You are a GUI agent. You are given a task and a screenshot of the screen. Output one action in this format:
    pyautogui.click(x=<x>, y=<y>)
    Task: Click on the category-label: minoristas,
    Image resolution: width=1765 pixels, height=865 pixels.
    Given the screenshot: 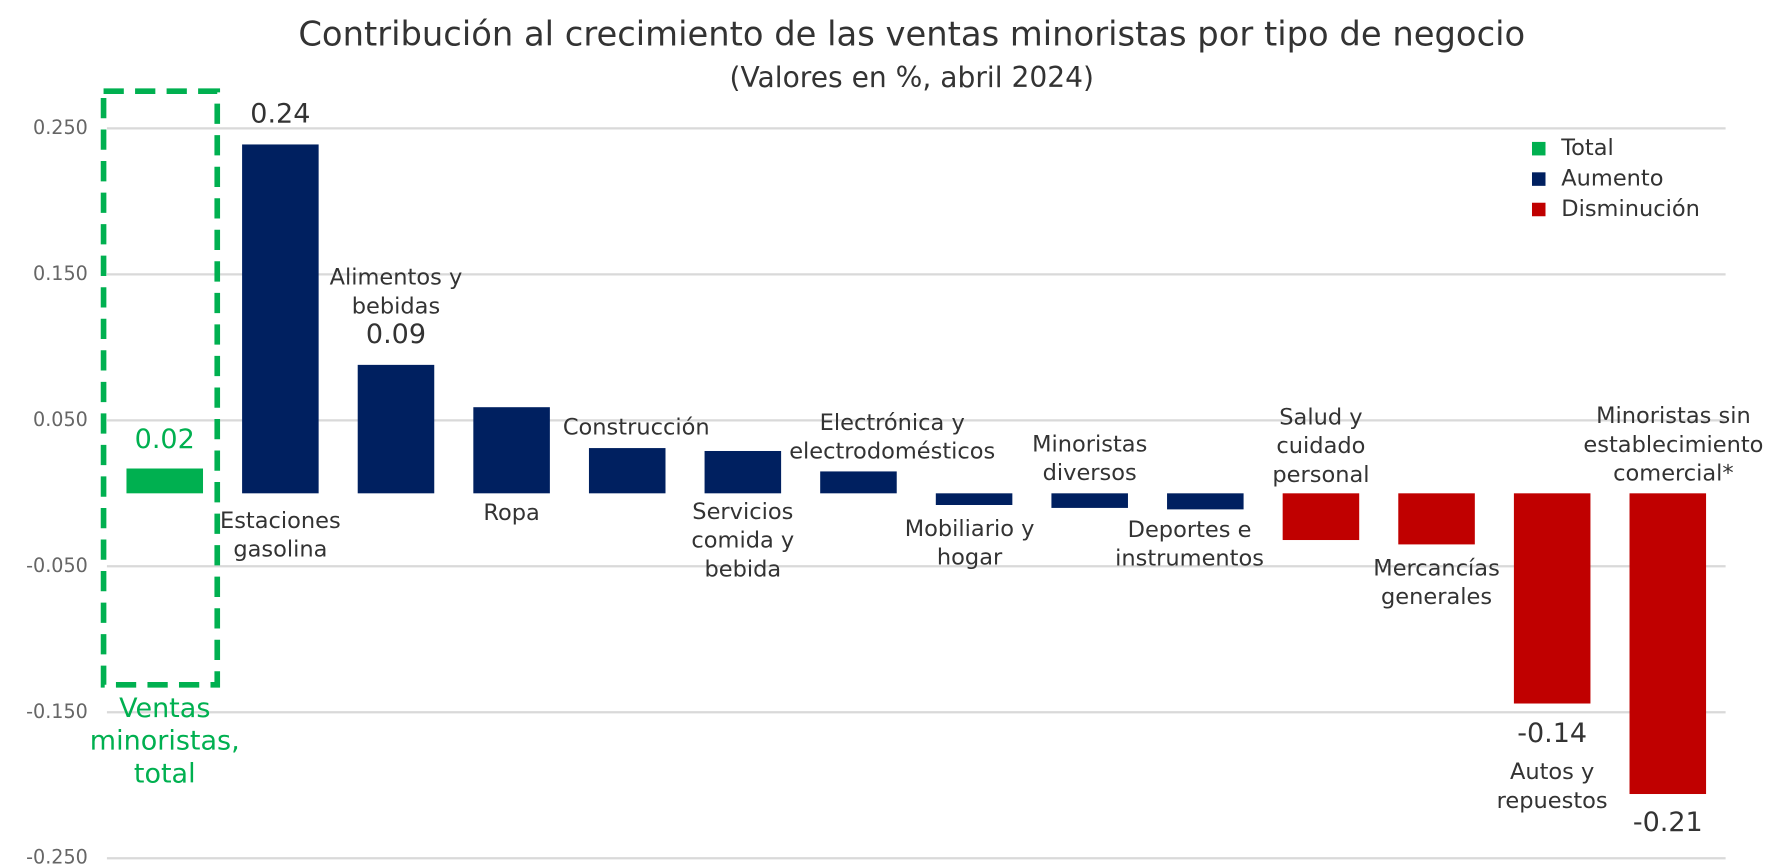 What is the action you would take?
    pyautogui.click(x=165, y=741)
    